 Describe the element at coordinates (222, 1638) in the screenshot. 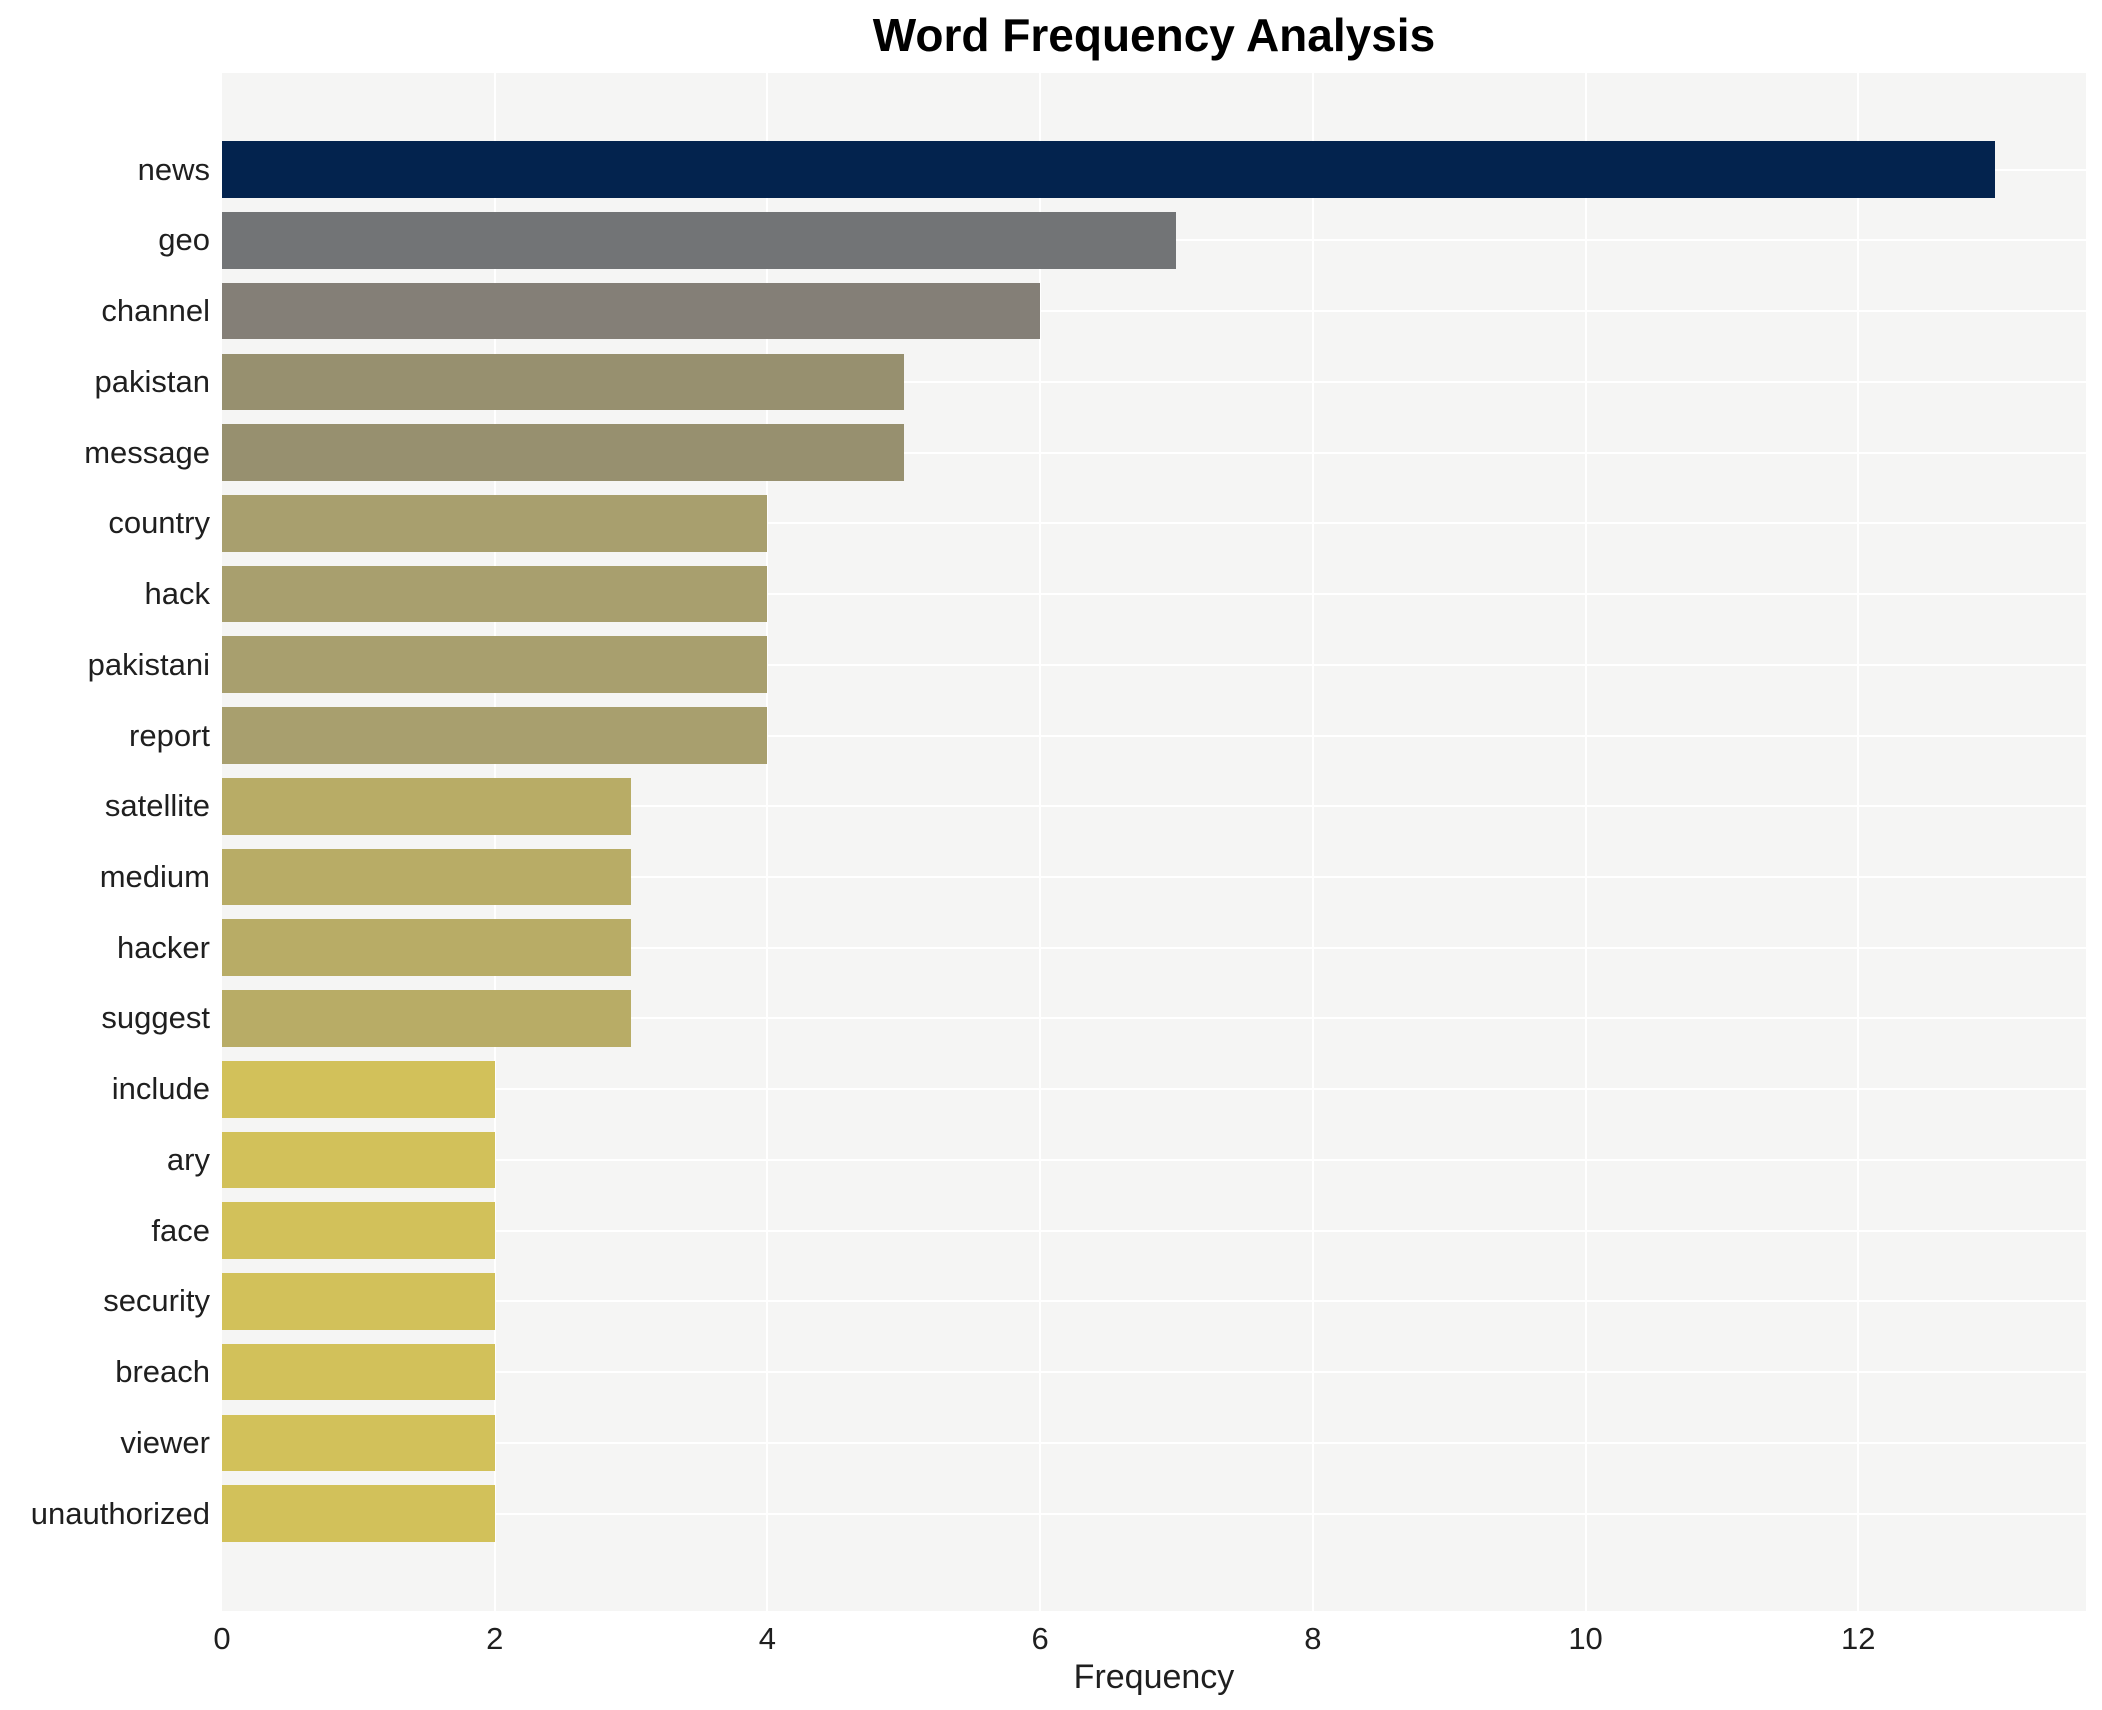

I see `x-tick-label-0: 0` at that location.